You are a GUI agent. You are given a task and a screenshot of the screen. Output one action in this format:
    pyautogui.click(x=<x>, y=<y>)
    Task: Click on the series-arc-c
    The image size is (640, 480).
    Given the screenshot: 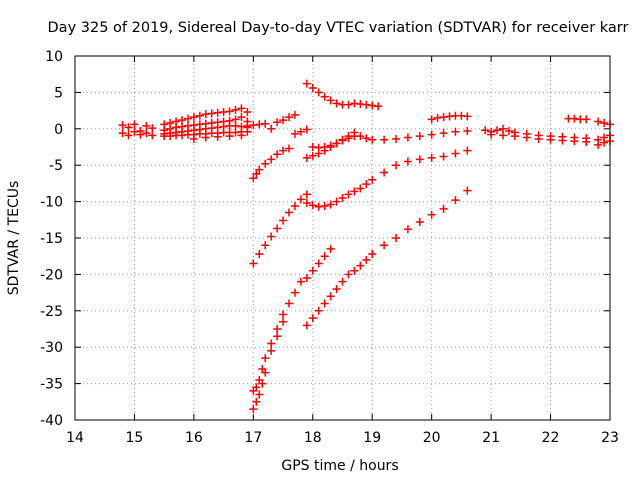 What is the action you would take?
    pyautogui.click(x=271, y=121)
    